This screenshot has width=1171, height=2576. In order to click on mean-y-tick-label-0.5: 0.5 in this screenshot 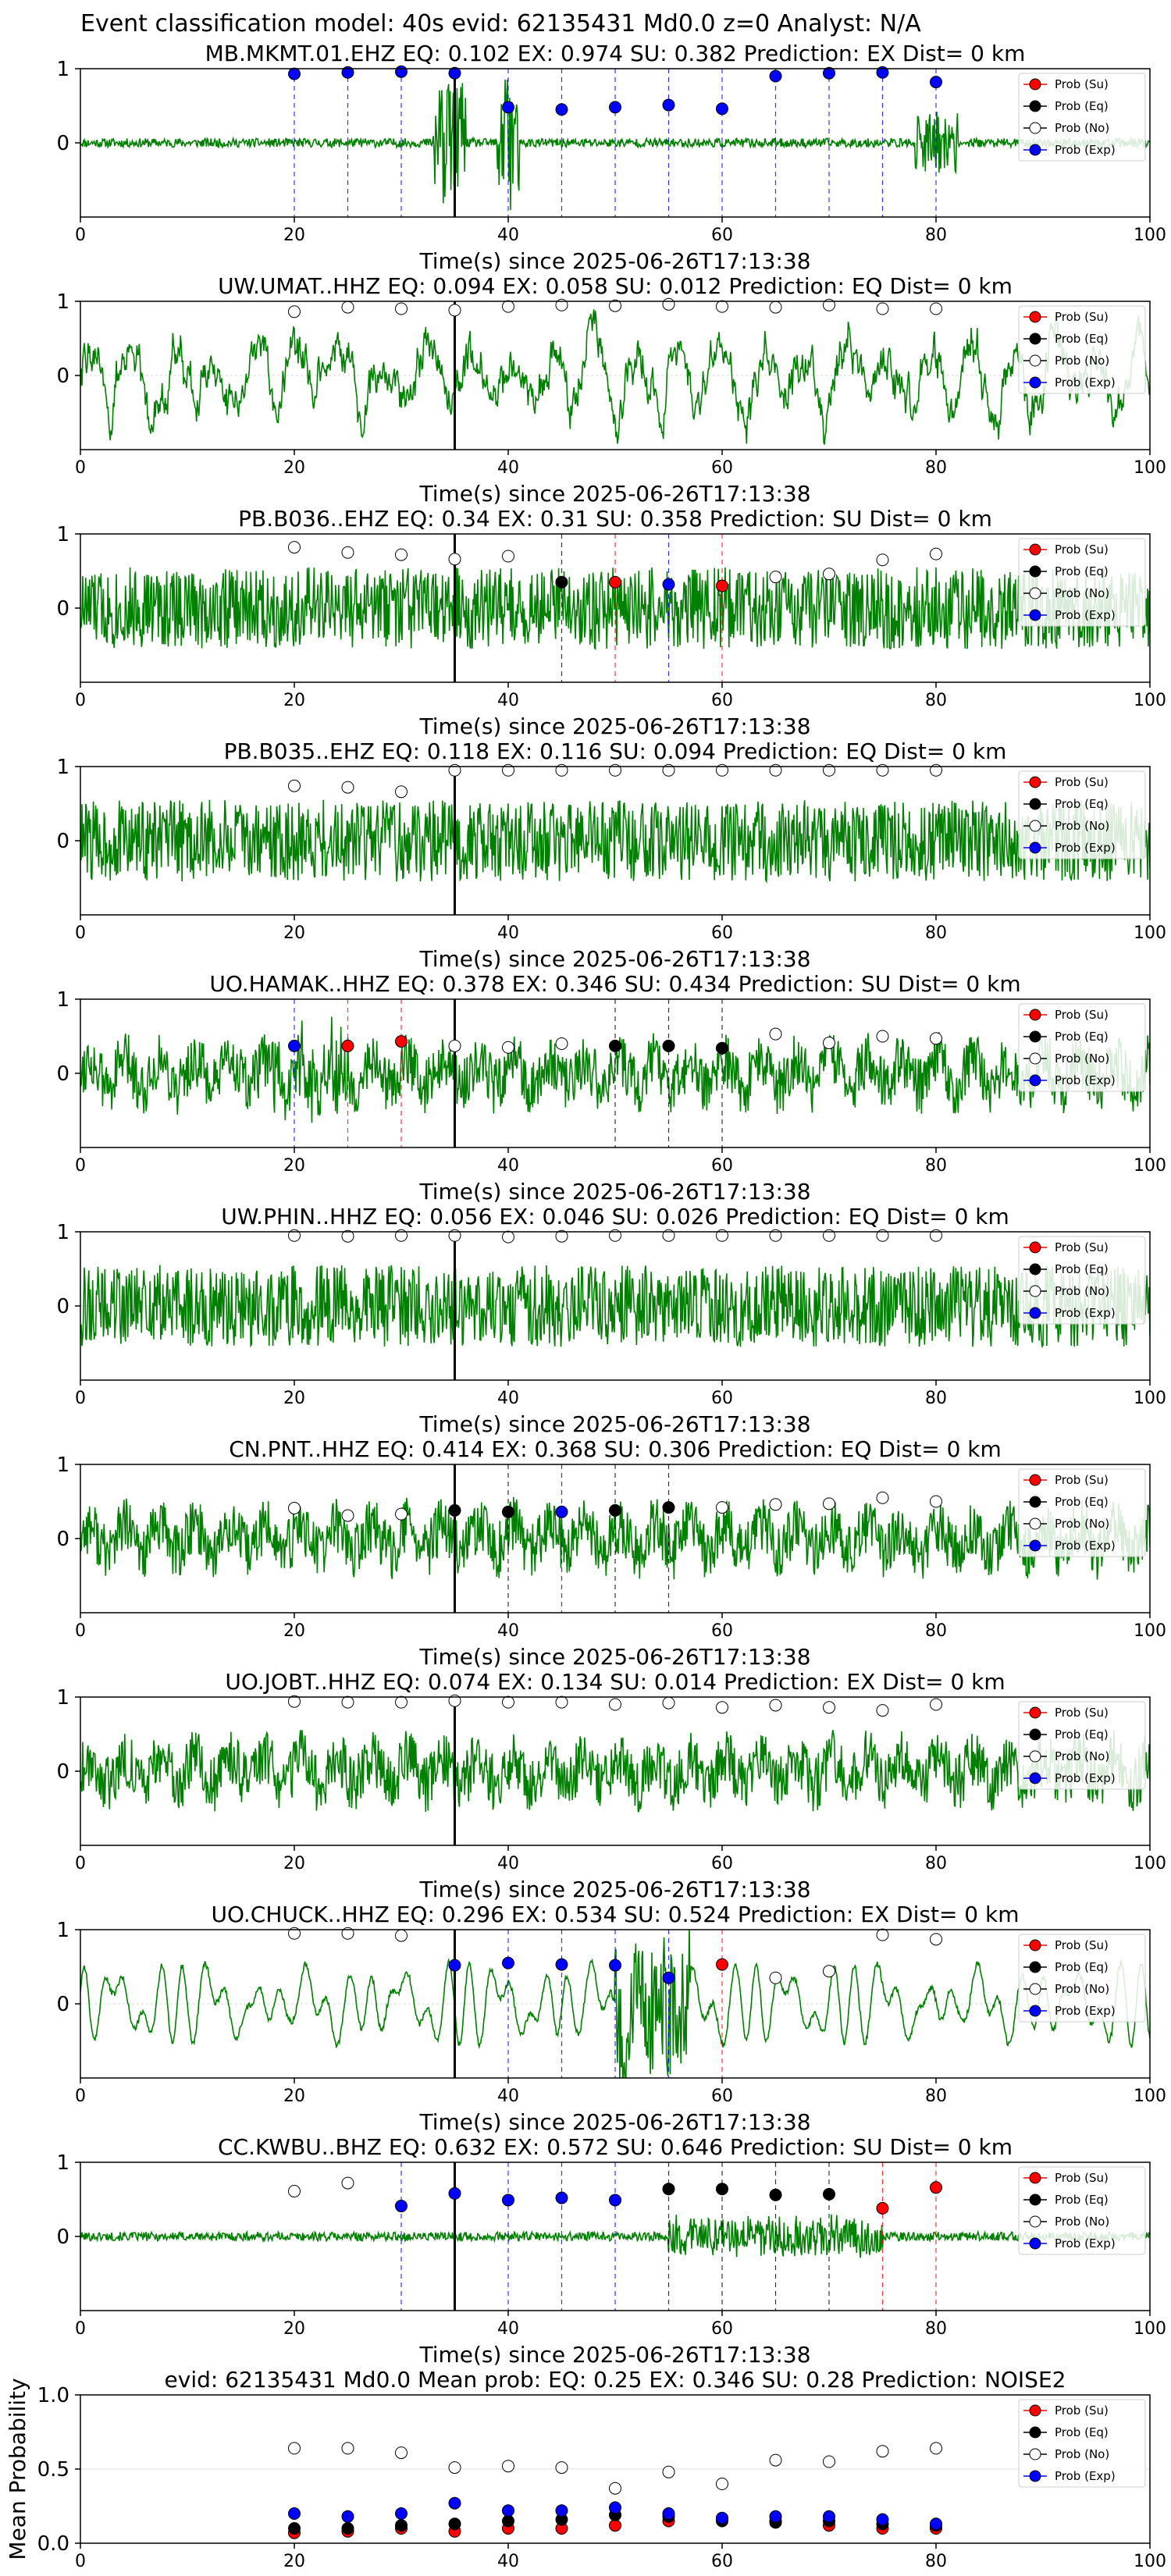, I will do `click(53, 2470)`.